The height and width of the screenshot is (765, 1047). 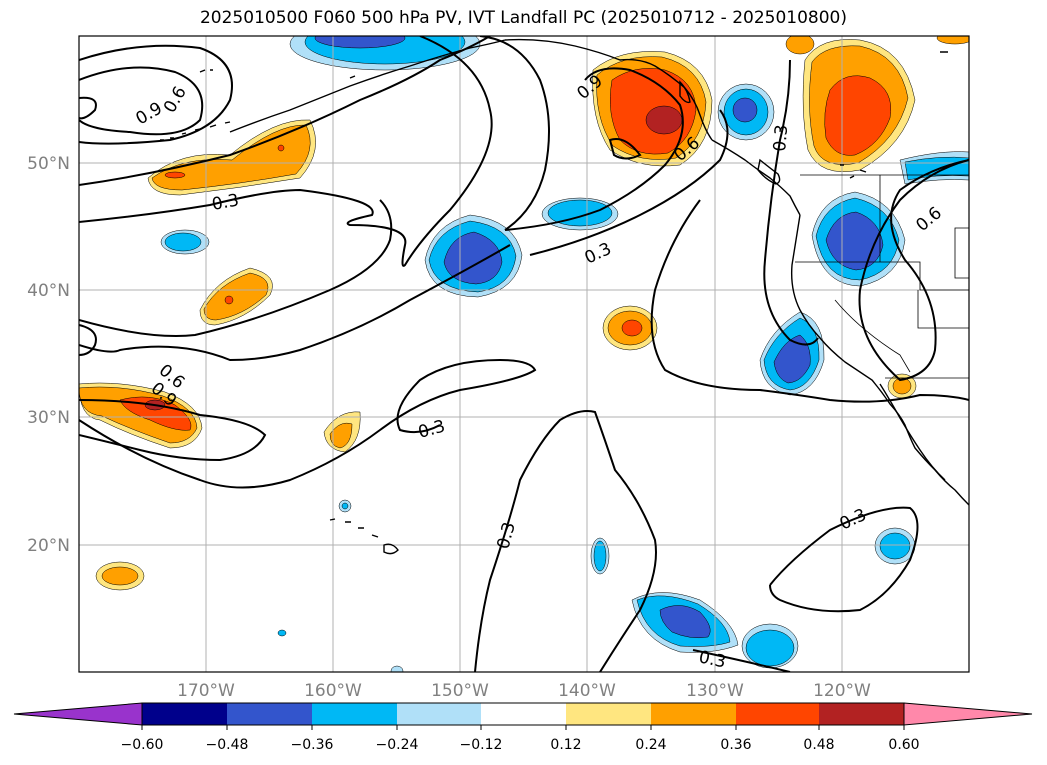 I want to click on colorbar-label: 0.12, so click(x=565, y=745).